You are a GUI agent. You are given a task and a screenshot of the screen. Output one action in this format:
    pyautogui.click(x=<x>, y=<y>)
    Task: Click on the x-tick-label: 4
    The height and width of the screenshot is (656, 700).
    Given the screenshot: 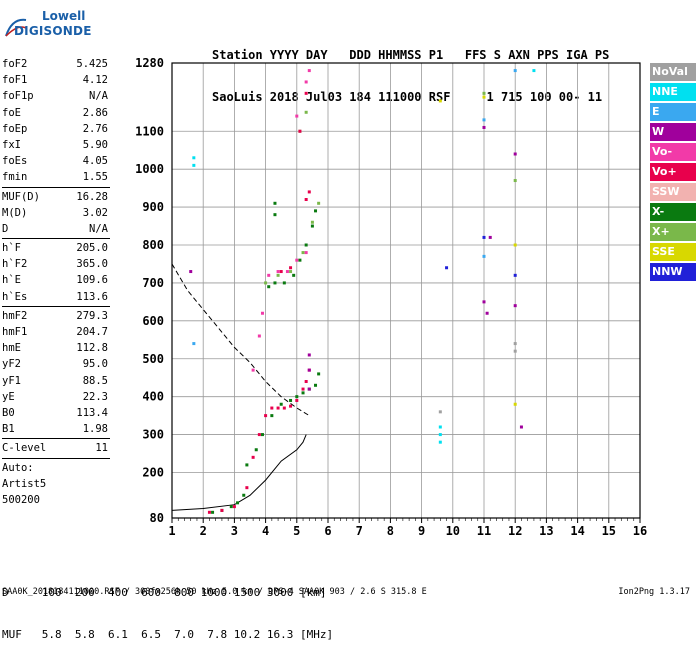 What is the action you would take?
    pyautogui.click(x=265, y=531)
    